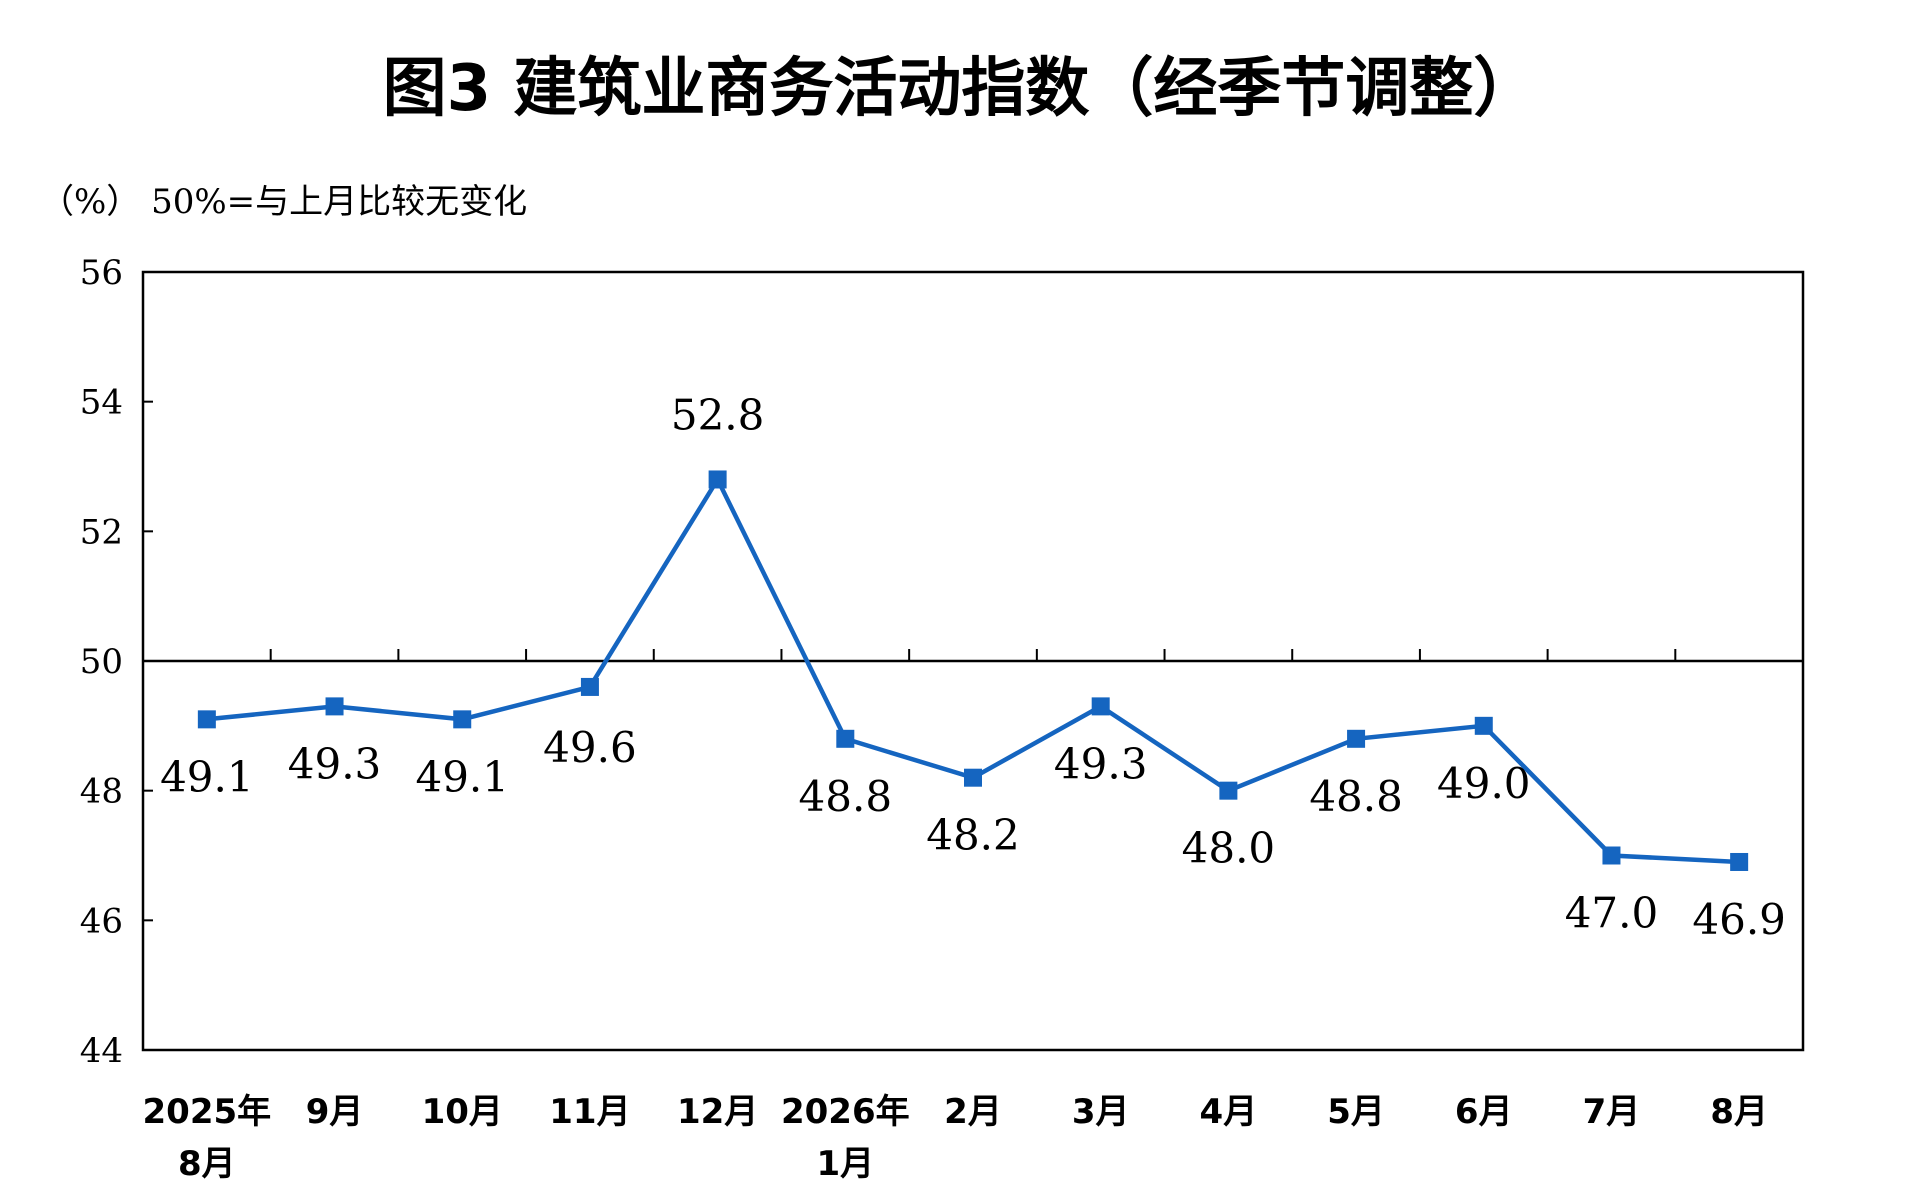 The width and height of the screenshot is (1920, 1191). I want to click on x-tick-label: 2025年, so click(207, 1112).